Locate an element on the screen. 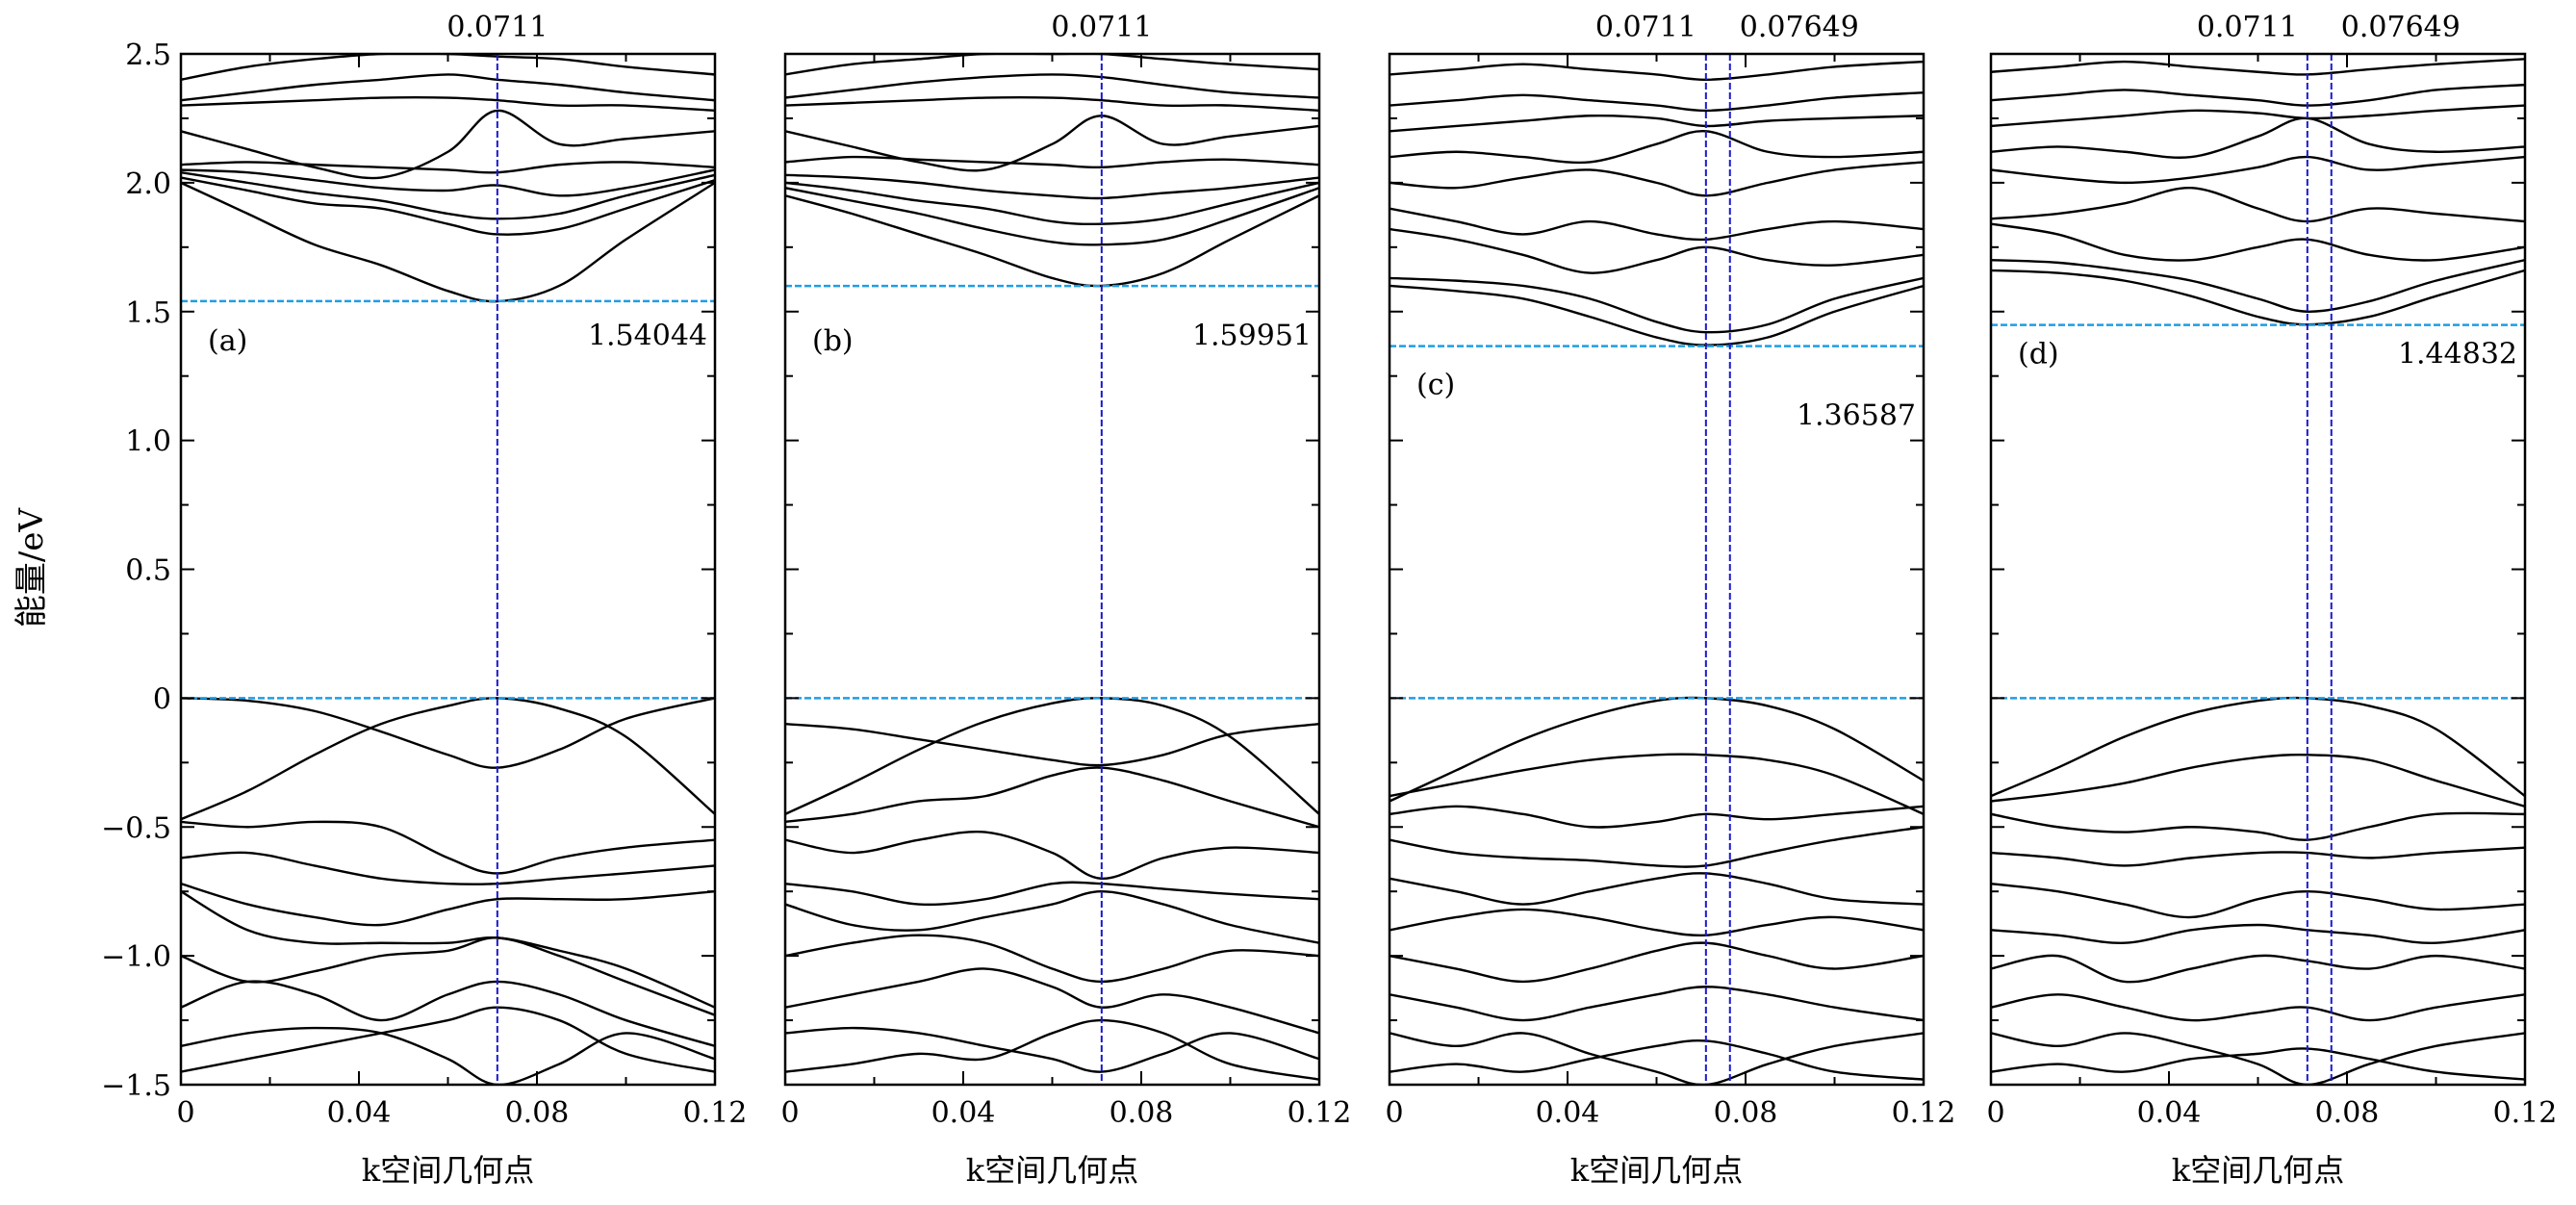 This screenshot has width=2576, height=1205. panel-label: (a) is located at coordinates (227, 341).